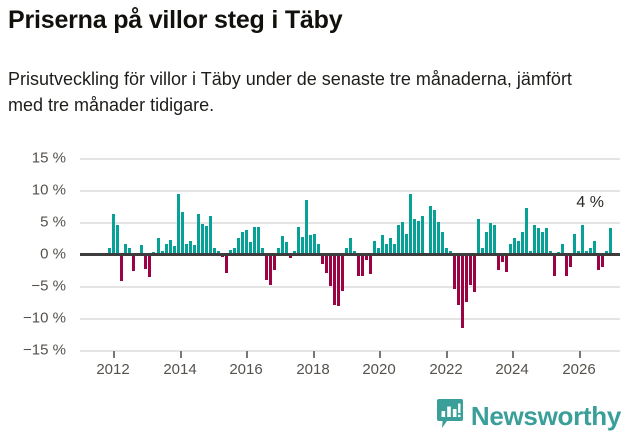 The height and width of the screenshot is (439, 631). Describe the element at coordinates (512, 369) in the screenshot. I see `x-axis-tick-label: 2024` at that location.